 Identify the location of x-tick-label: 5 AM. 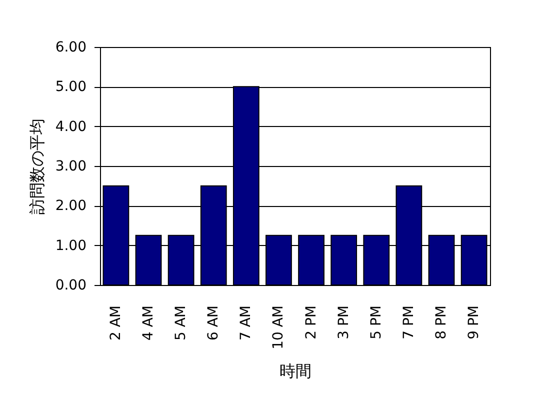
(181, 323).